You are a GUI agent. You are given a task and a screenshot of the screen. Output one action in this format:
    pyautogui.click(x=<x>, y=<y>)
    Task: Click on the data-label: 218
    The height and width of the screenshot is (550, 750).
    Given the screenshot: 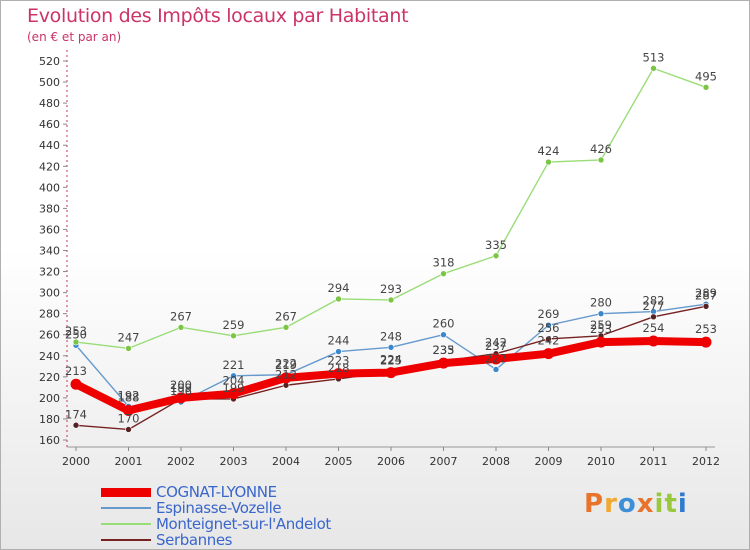 What is the action you would take?
    pyautogui.click(x=339, y=368)
    